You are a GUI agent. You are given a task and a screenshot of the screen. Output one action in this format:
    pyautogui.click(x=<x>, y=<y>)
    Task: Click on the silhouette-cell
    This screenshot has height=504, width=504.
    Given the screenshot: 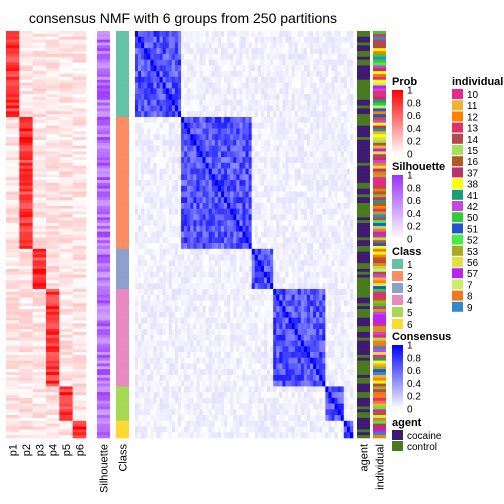 What is the action you would take?
    pyautogui.click(x=103, y=199)
    